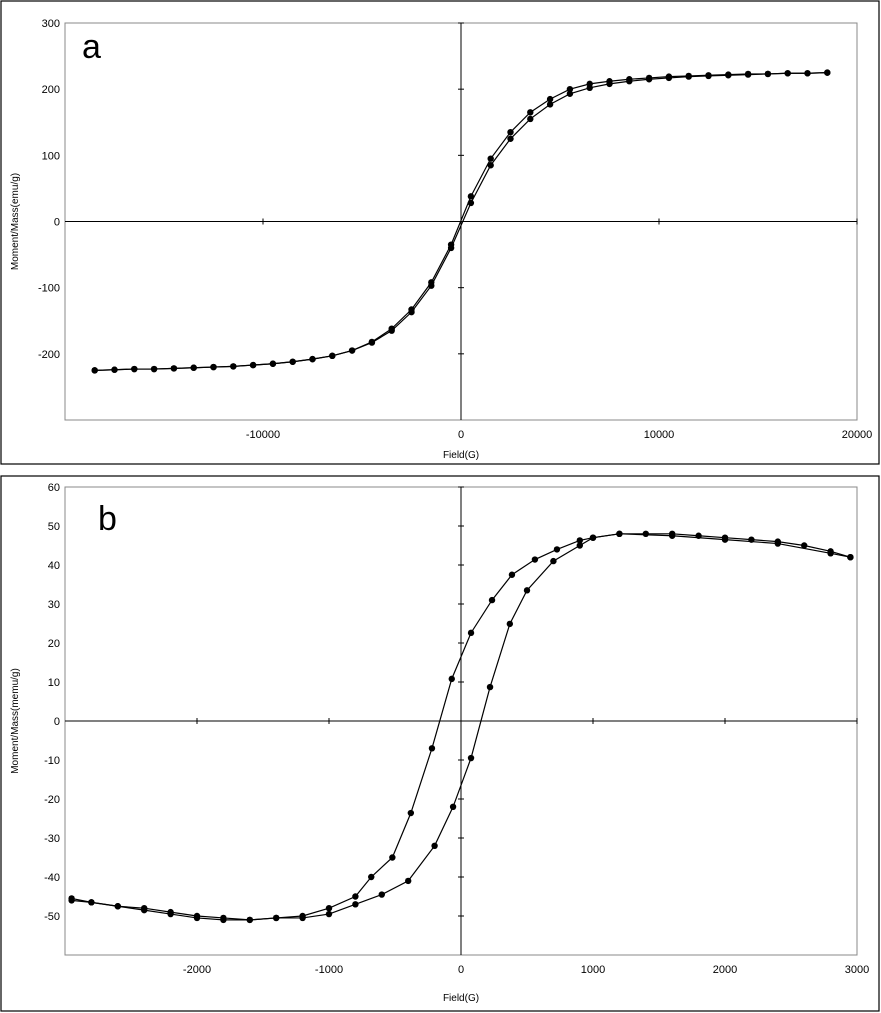 Image resolution: width=881 pixels, height=1013 pixels. What do you see at coordinates (52, 761) in the screenshot?
I see `y-tick-label: -10` at bounding box center [52, 761].